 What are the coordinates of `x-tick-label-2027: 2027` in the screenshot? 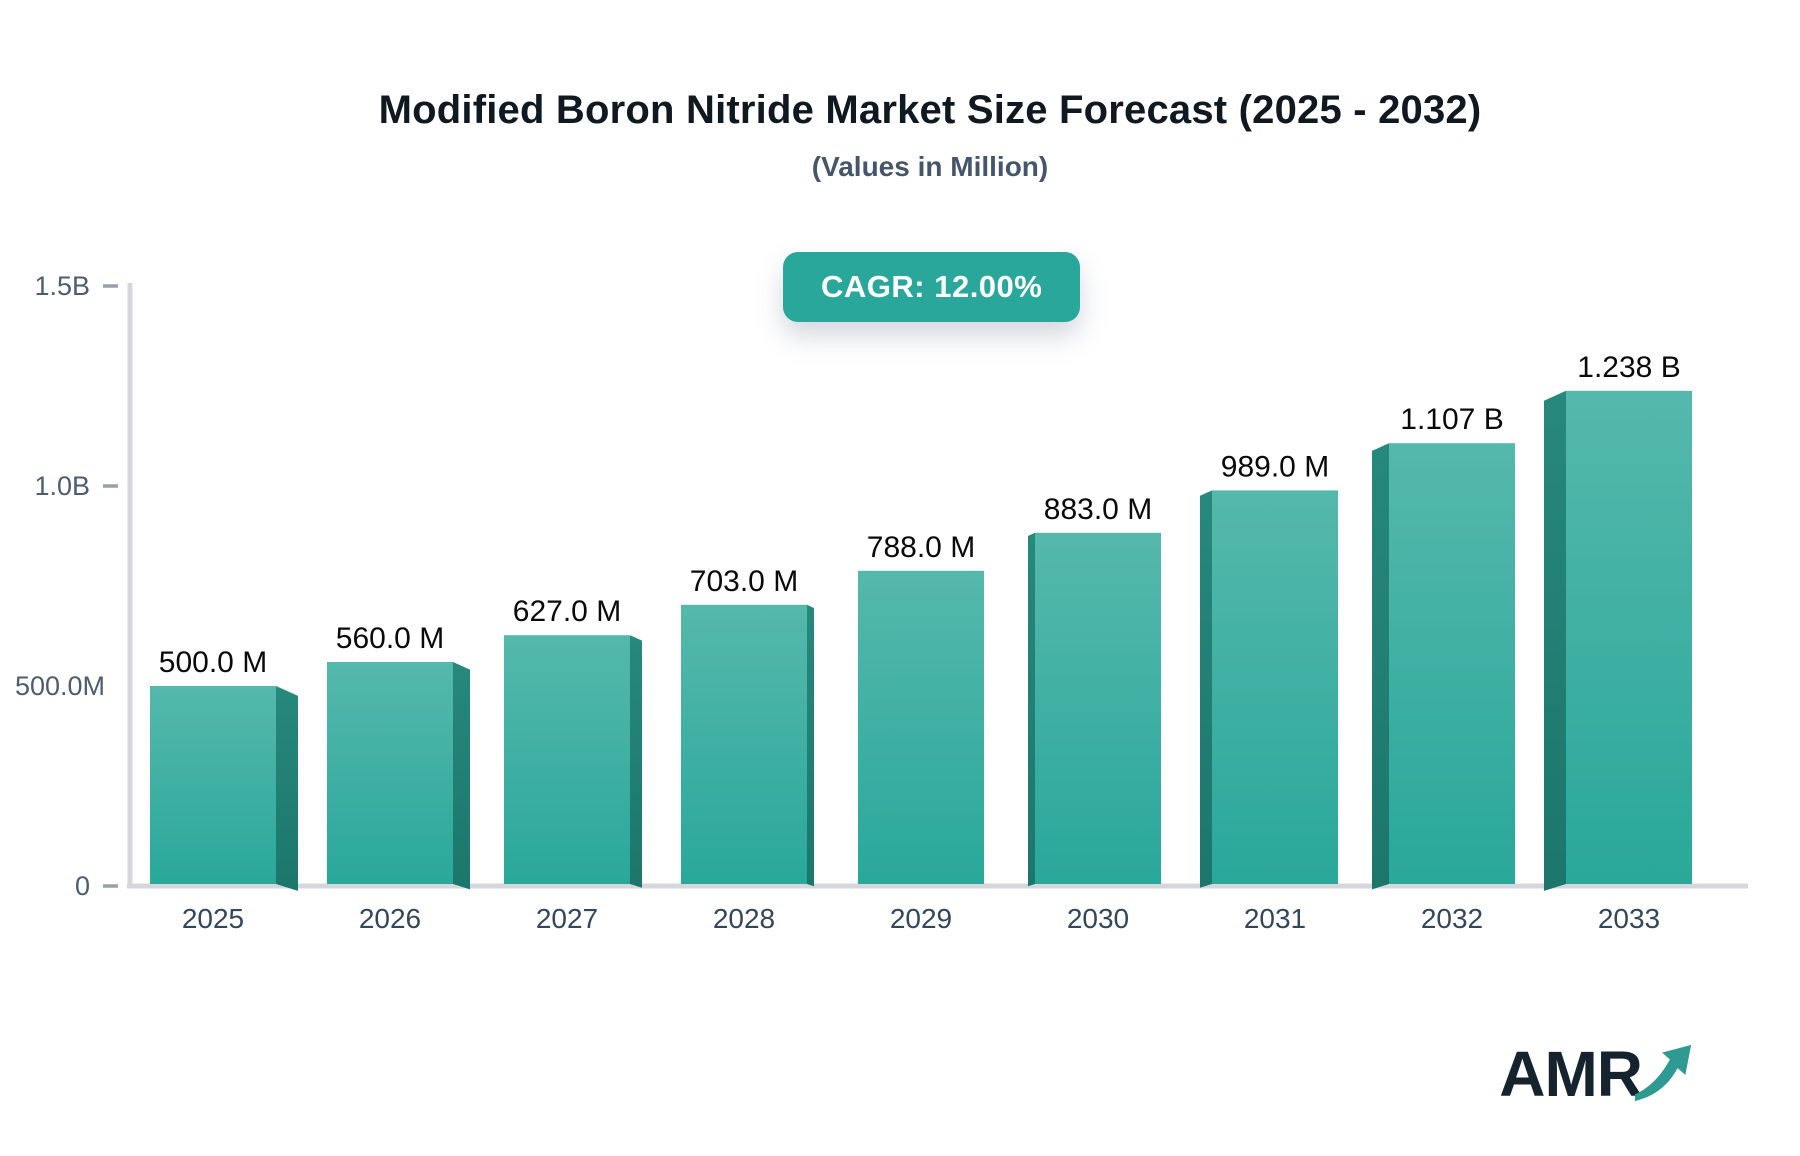 It's located at (567, 918).